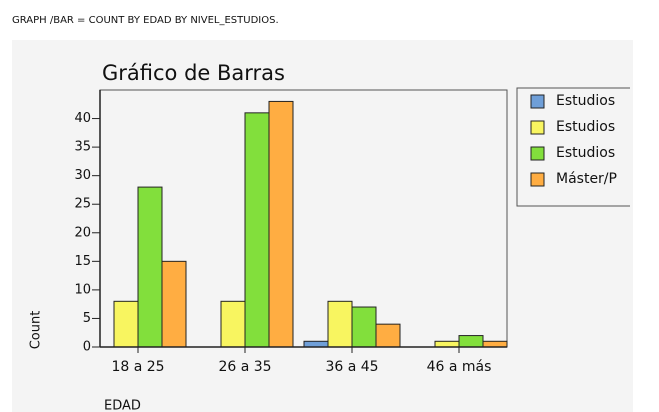  I want to click on y-tick-label: 25, so click(82, 204).